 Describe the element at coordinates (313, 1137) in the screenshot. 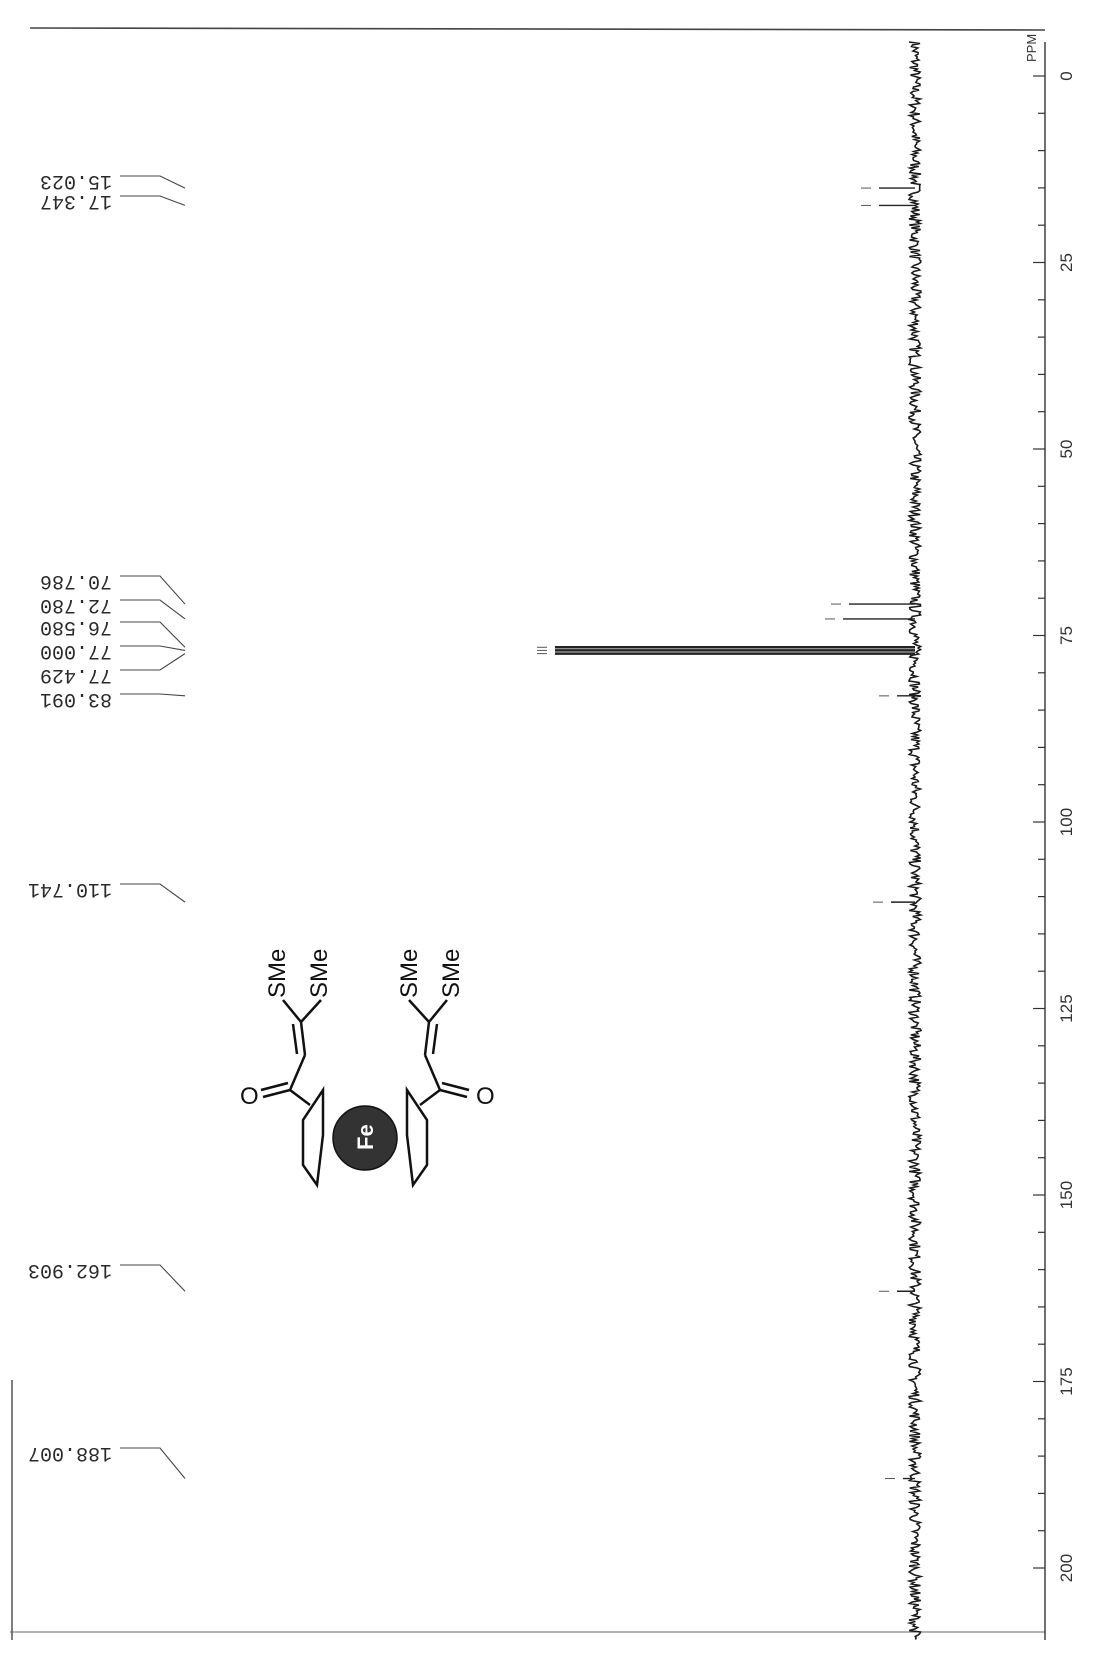

I see `upper-cp-ring` at that location.